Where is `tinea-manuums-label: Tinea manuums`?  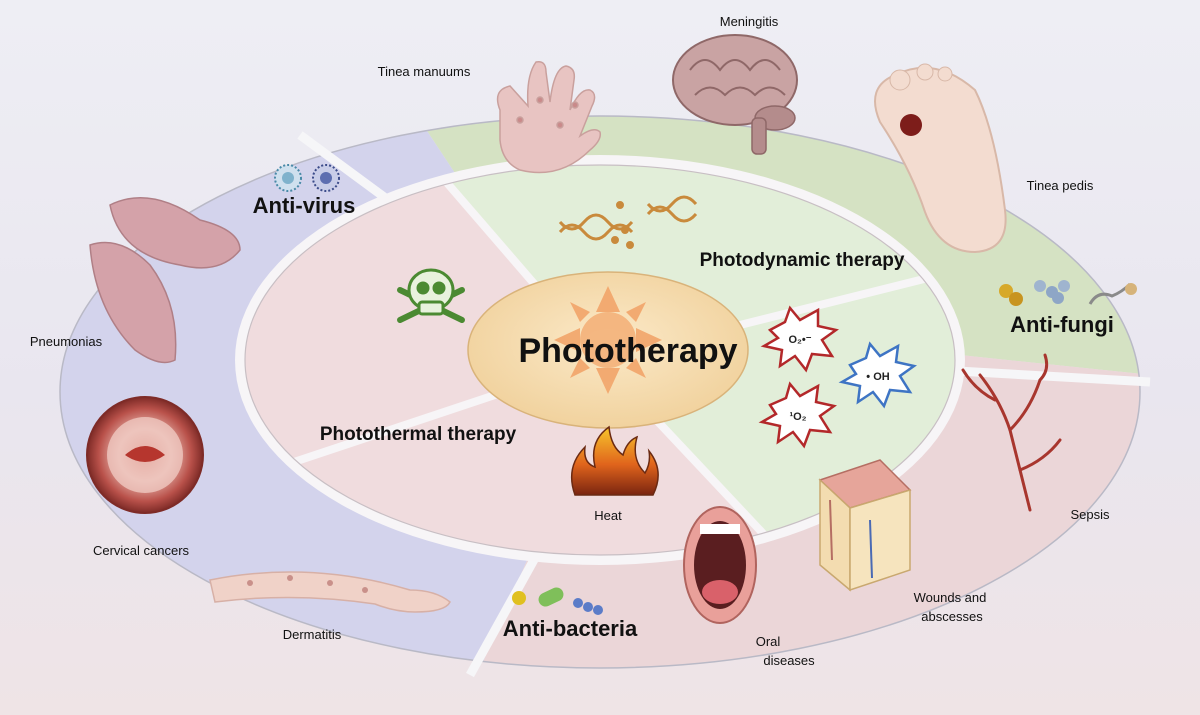 tinea-manuums-label: Tinea manuums is located at coordinates (424, 71).